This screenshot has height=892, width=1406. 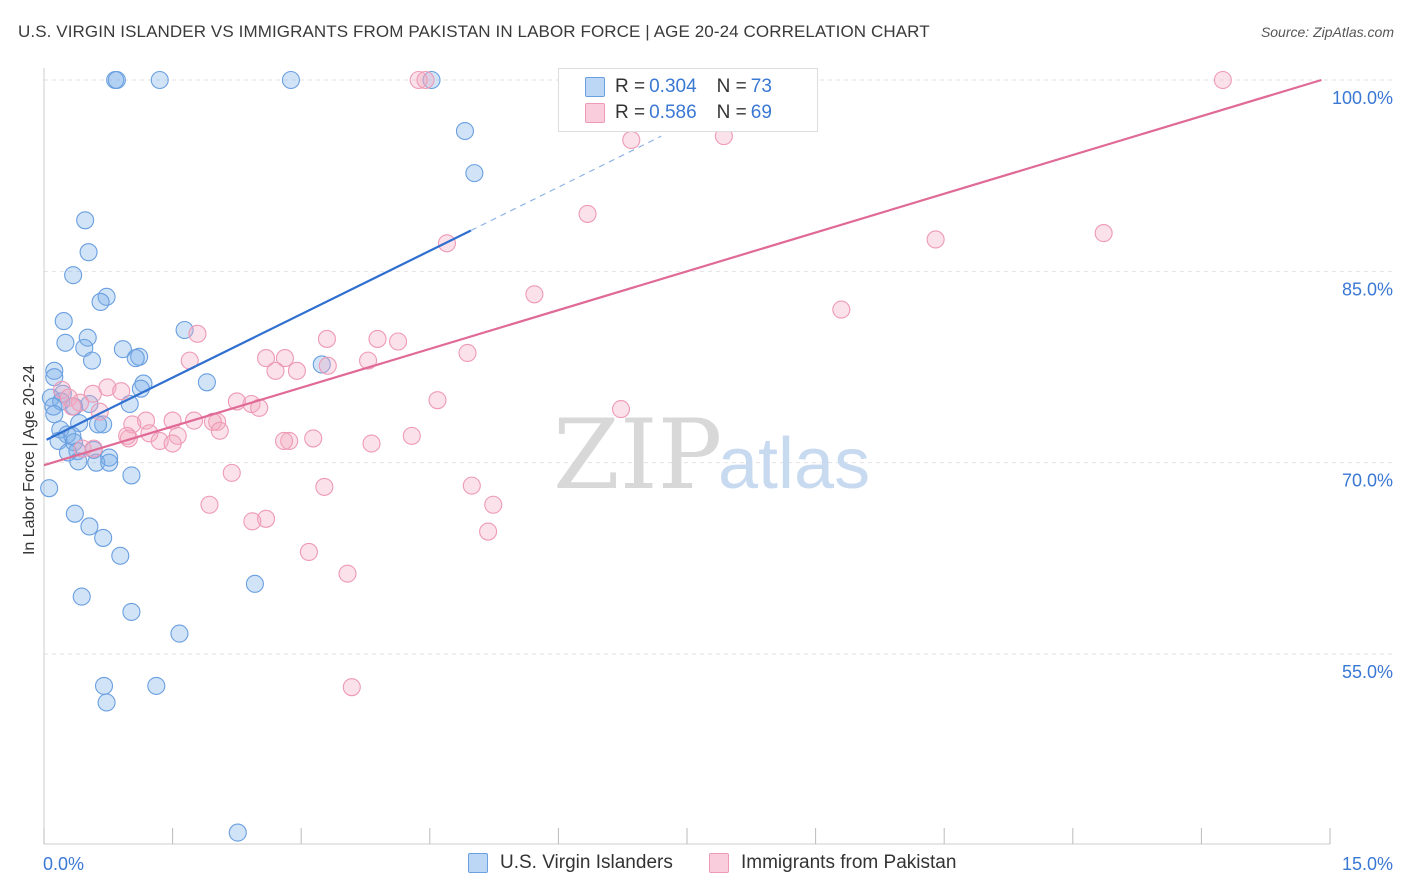 What do you see at coordinates (761, 112) in the screenshot?
I see `n-value: 69` at bounding box center [761, 112].